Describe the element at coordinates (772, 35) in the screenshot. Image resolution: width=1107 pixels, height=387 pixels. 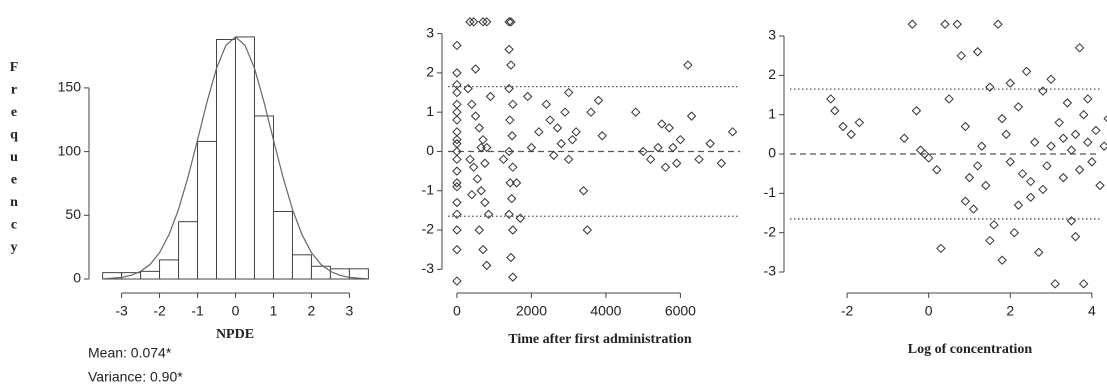
I see `y-tick-label: 3` at that location.